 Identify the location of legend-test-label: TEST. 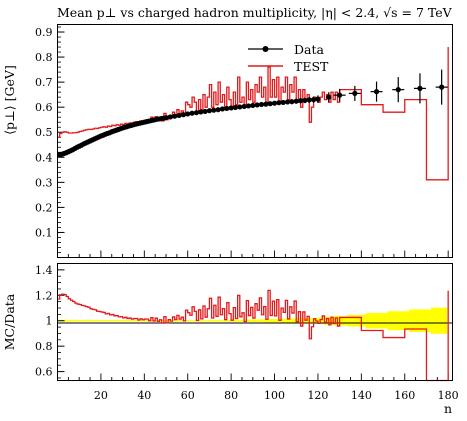
(311, 66).